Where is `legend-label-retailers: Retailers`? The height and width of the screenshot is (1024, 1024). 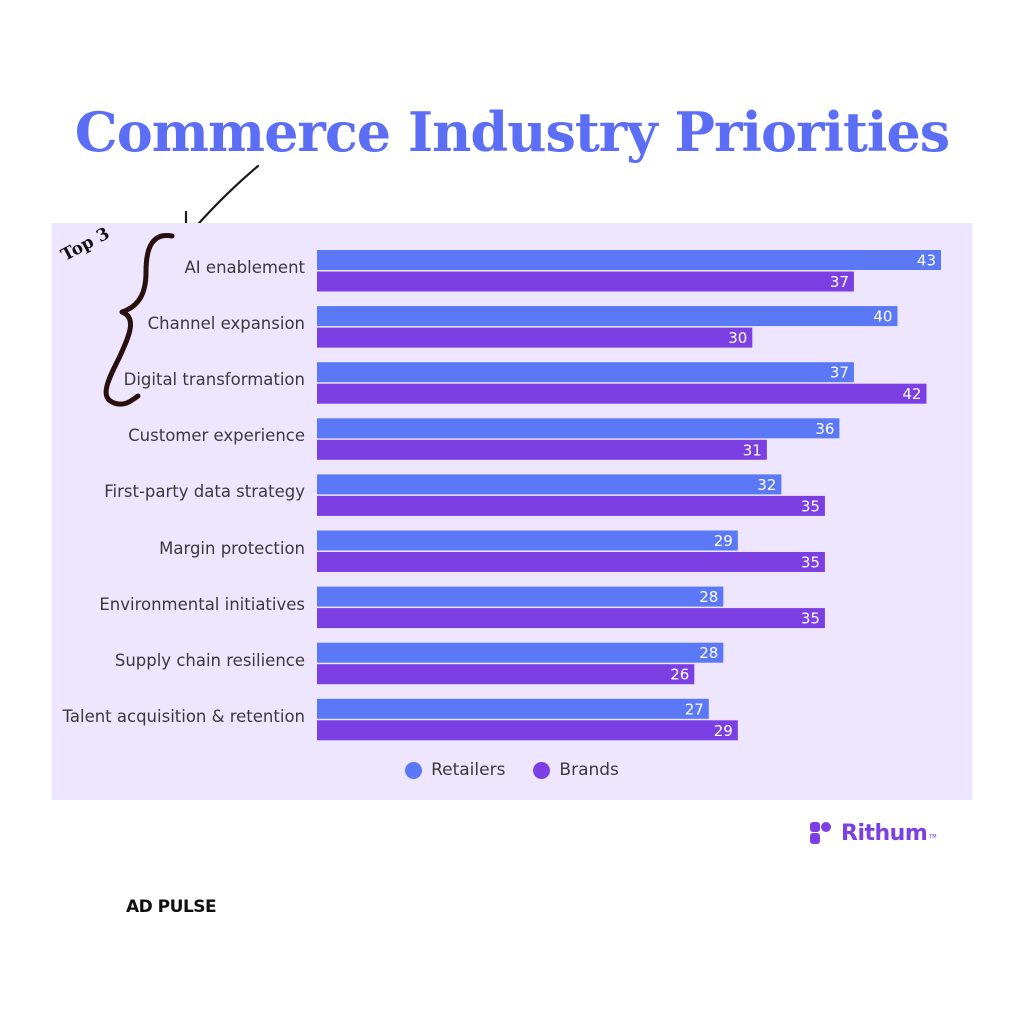 legend-label-retailers: Retailers is located at coordinates (468, 770).